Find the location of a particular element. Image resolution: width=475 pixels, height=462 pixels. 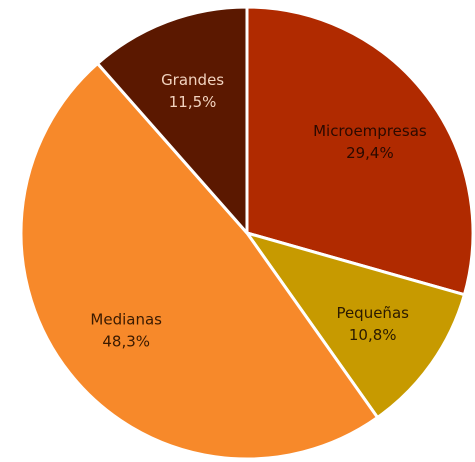

slice-name-label: Grandes is located at coordinates (192, 80).